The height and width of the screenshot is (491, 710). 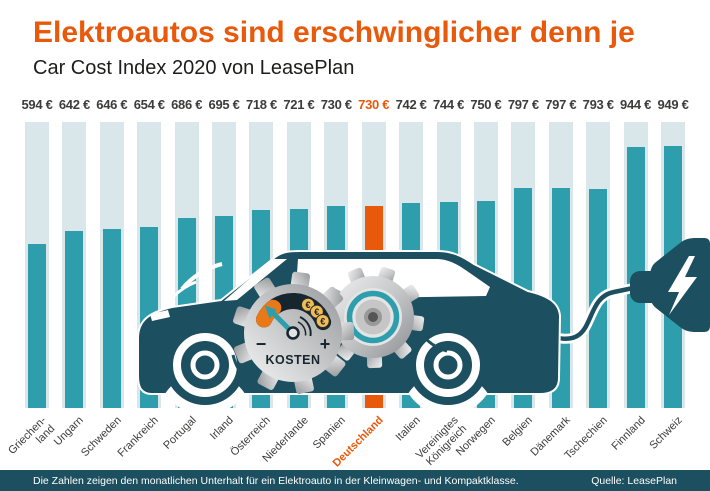 I want to click on value-label: 646 €, so click(x=112, y=104).